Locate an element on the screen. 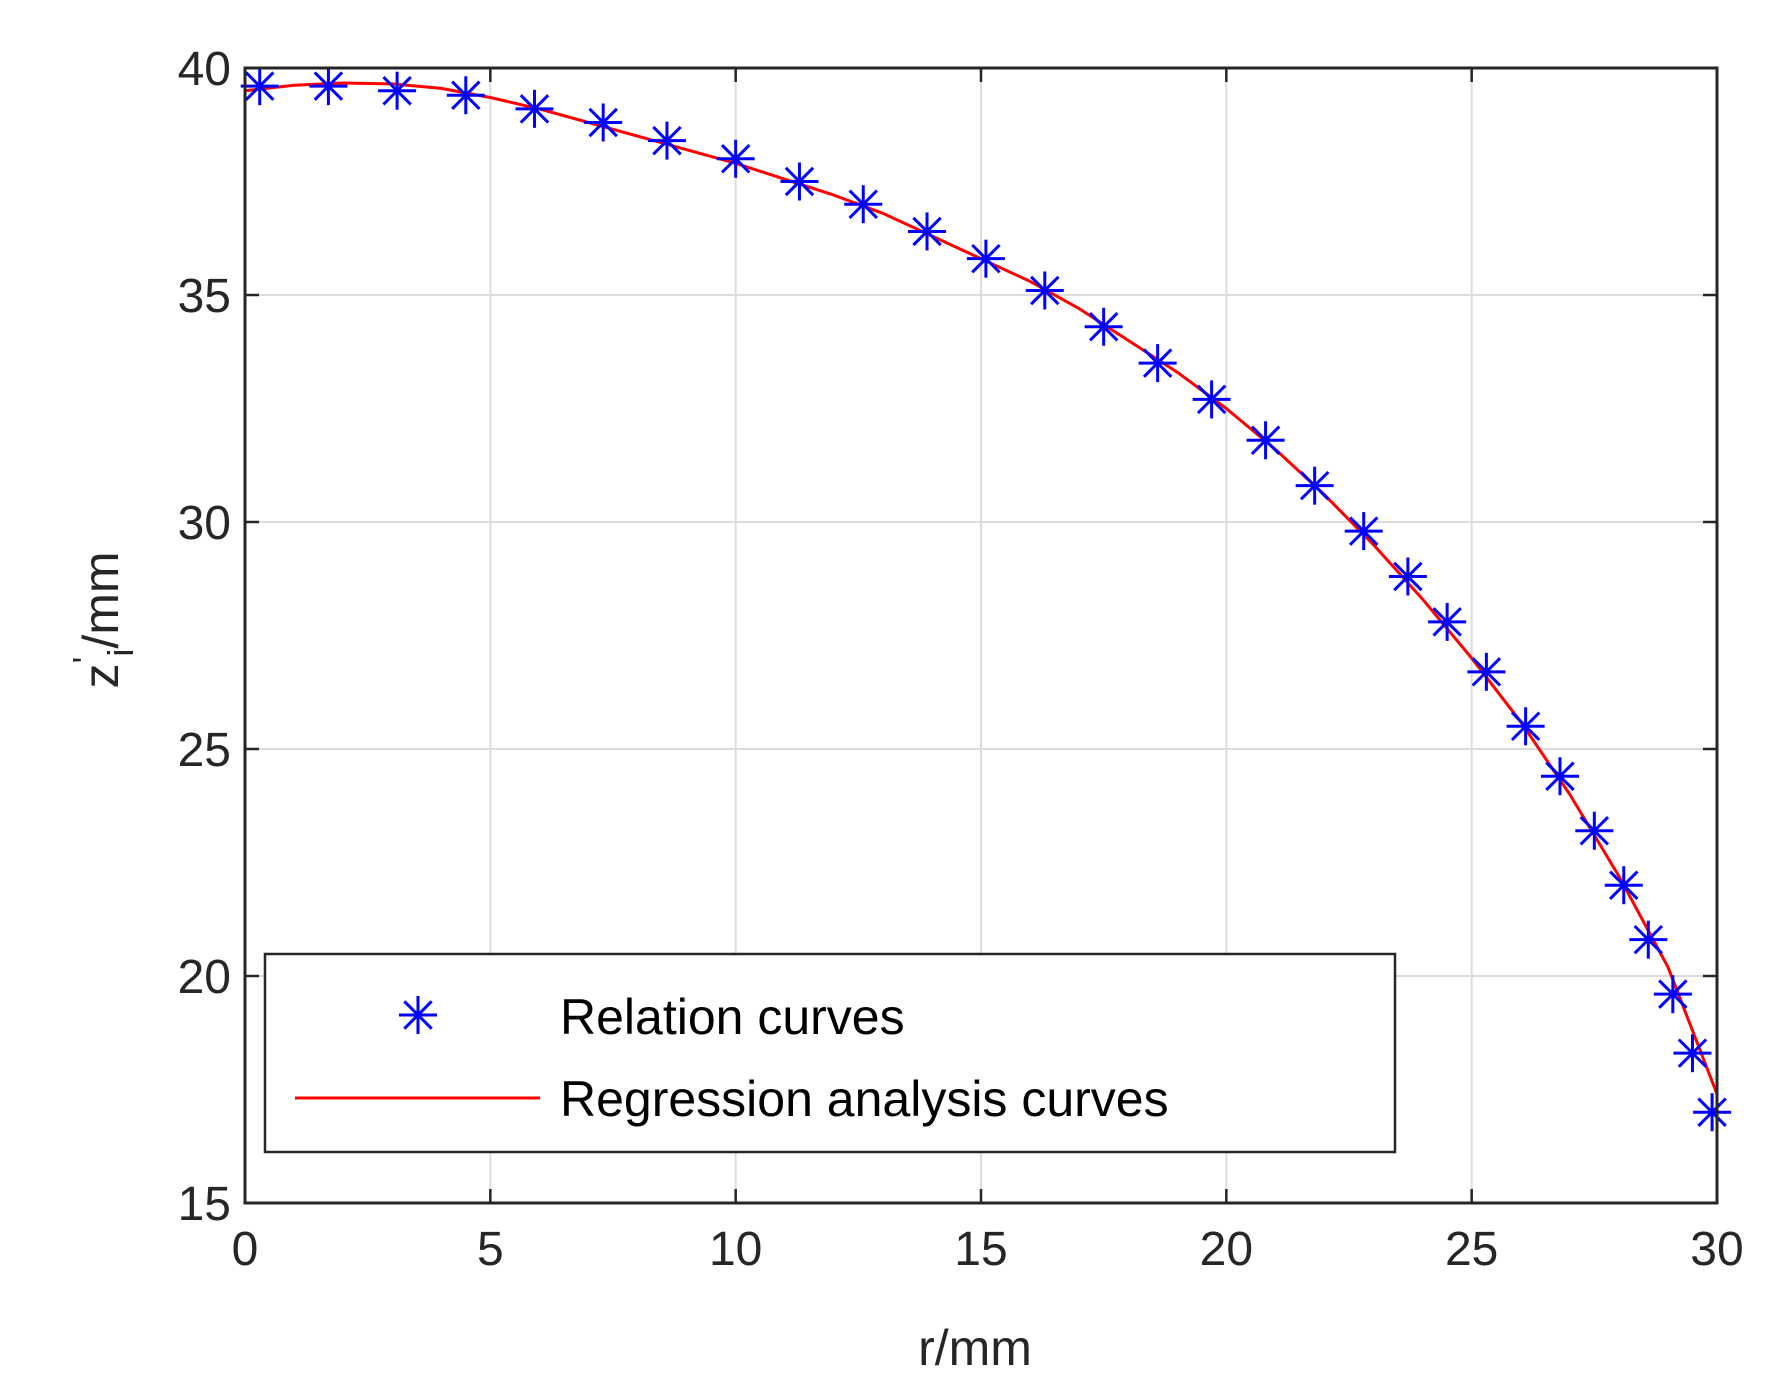 Image resolution: width=1775 pixels, height=1399 pixels. y-tick-label: 35 is located at coordinates (204, 296).